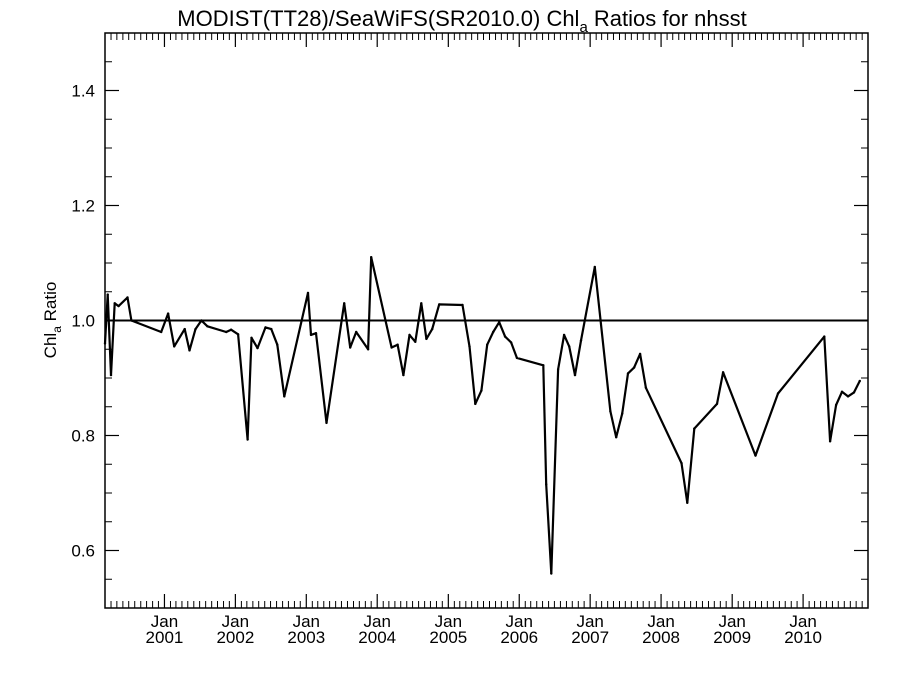 This screenshot has height=675, width=900. I want to click on y-tick-label: 0.6, so click(83, 551).